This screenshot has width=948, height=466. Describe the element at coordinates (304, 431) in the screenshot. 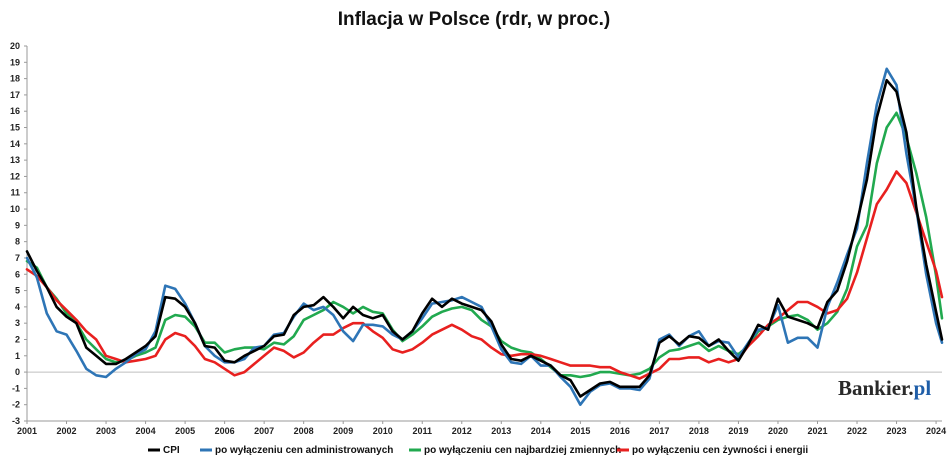

I see `x-tick-label: 2008` at that location.